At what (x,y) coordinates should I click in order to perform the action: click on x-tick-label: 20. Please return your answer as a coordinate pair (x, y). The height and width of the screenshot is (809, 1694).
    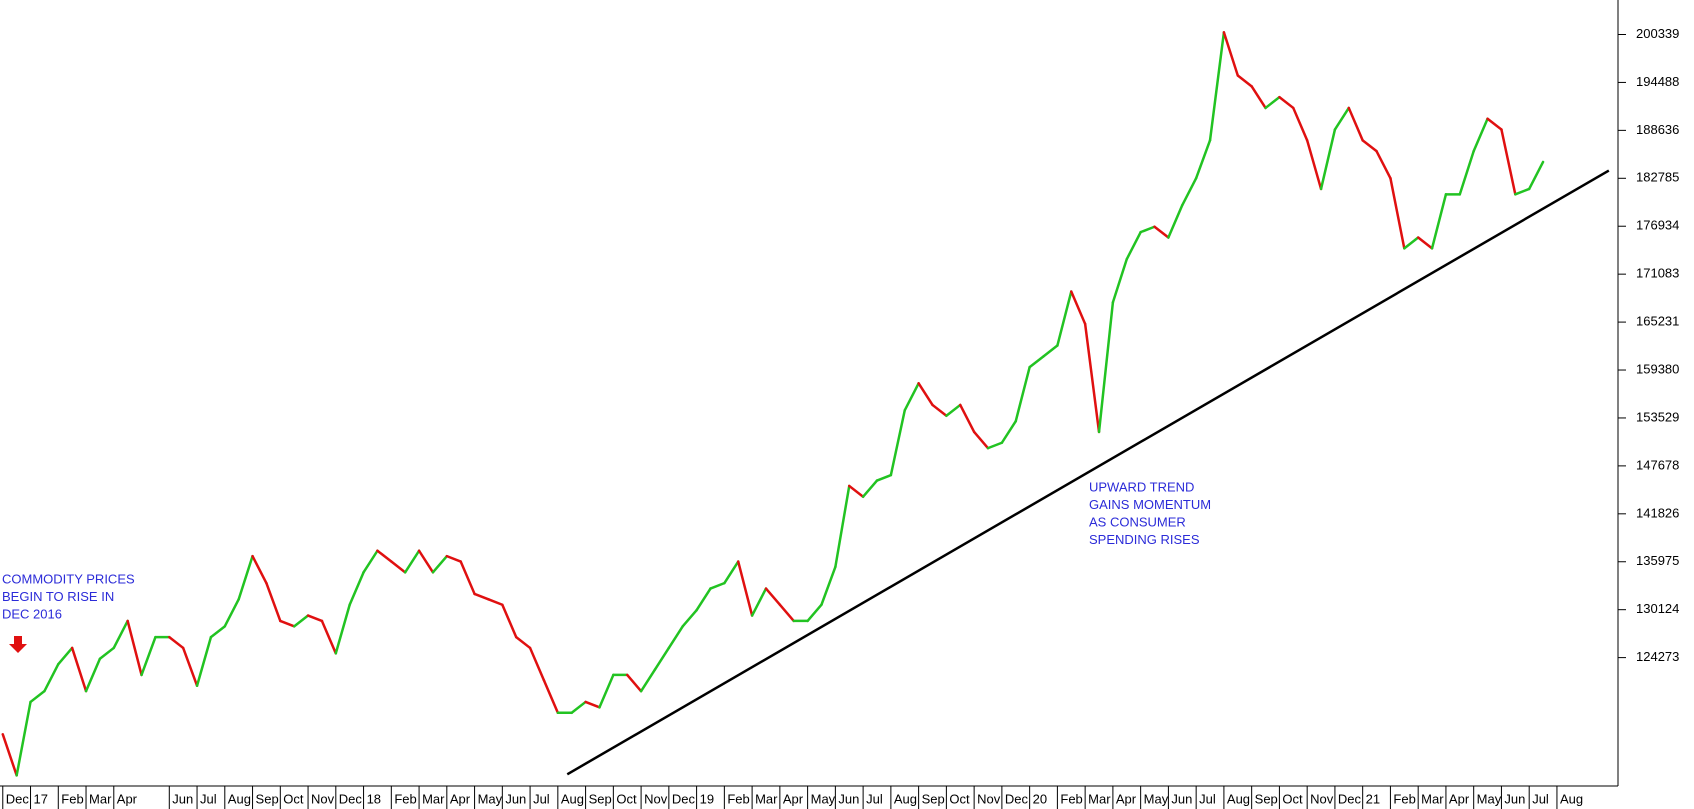
    Looking at the image, I should click on (1040, 798).